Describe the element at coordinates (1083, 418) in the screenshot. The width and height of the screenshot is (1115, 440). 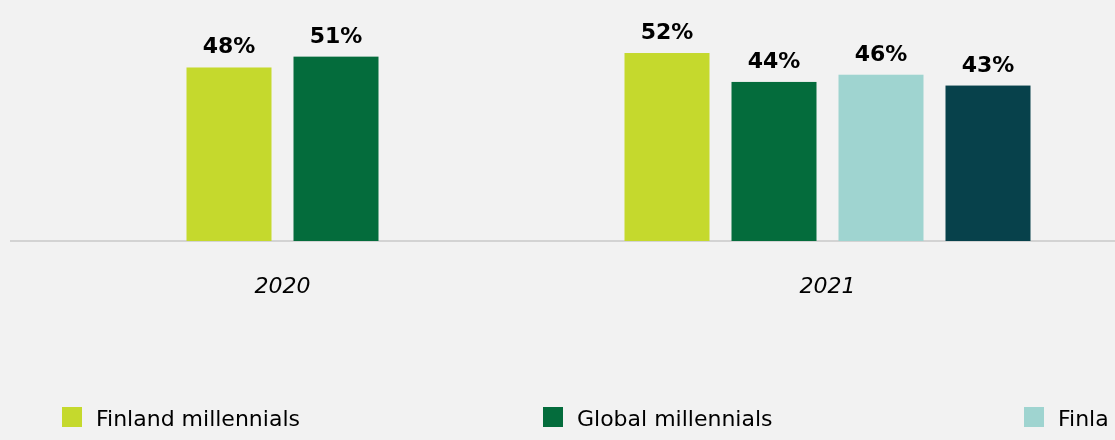
I see `legend-label: Finla` at that location.